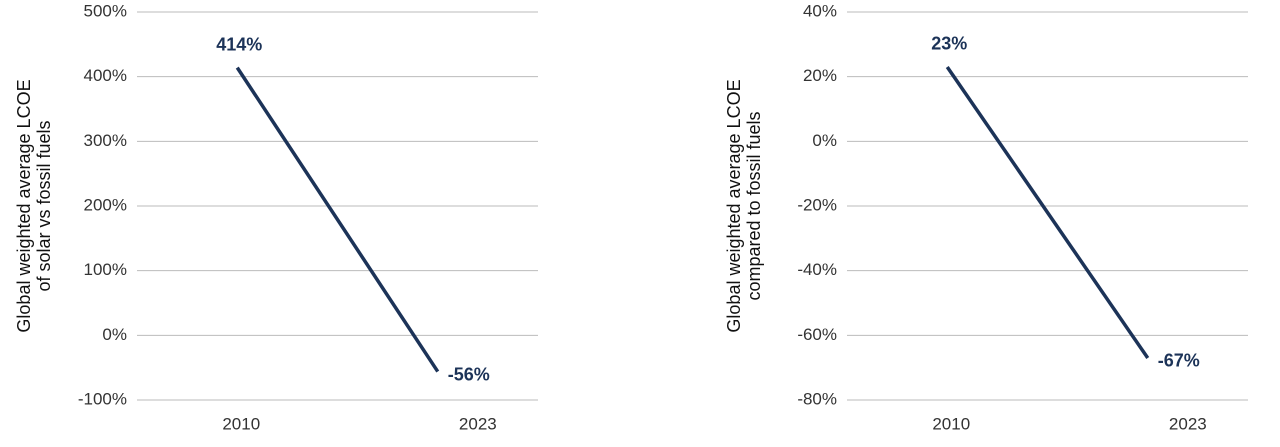 The width and height of the screenshot is (1280, 447). What do you see at coordinates (105, 75) in the screenshot?
I see `y-tick-label: 400%` at bounding box center [105, 75].